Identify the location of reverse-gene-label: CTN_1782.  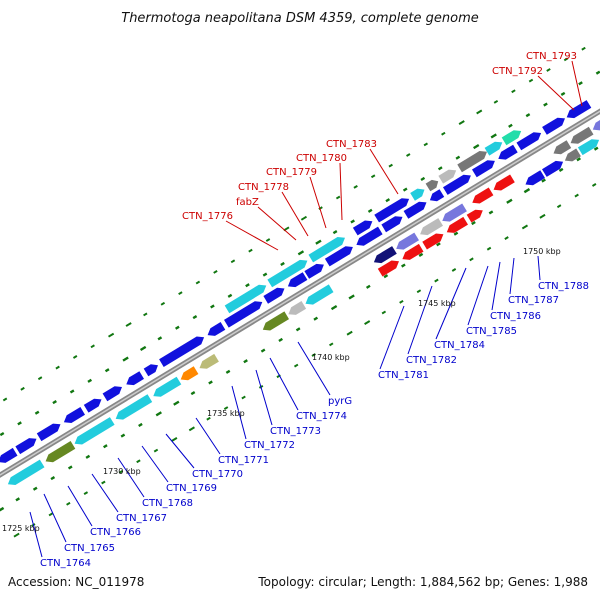
(431, 360).